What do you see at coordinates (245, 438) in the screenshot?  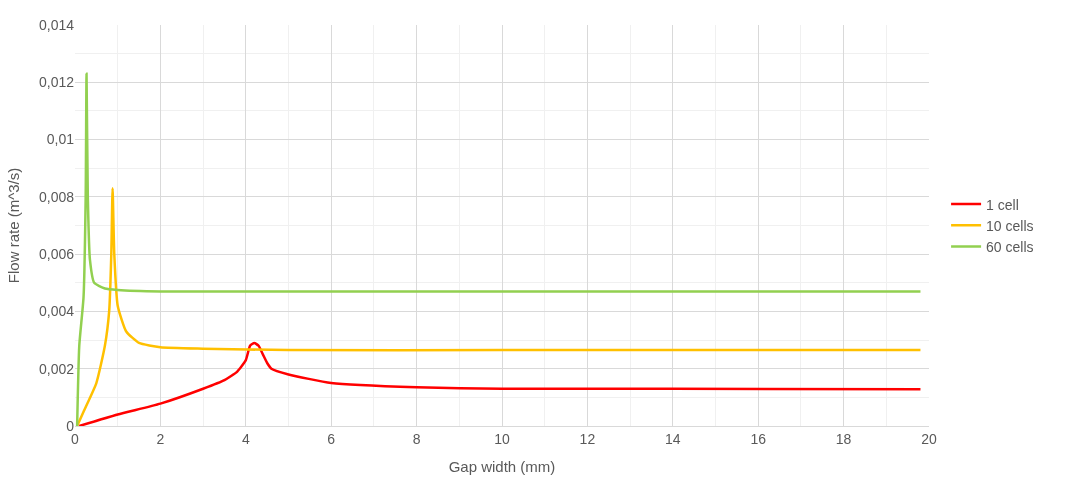 I see `x-tick-label: 4` at bounding box center [245, 438].